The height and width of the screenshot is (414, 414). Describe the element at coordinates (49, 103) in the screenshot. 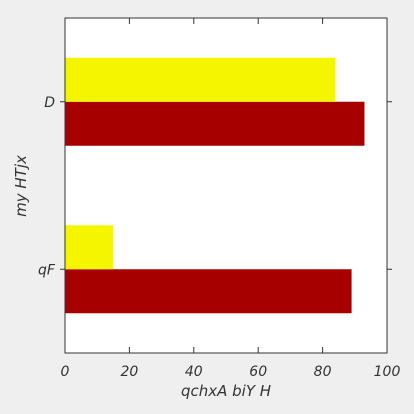

I see `y-tick-label: D` at that location.